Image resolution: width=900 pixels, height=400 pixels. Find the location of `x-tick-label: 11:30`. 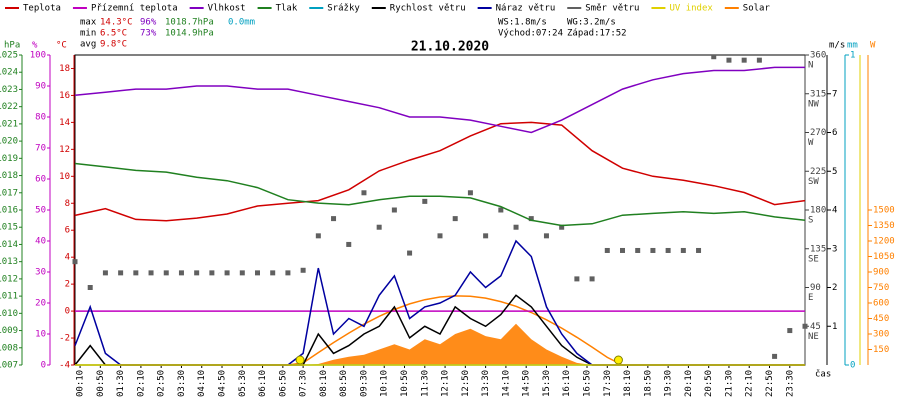

x-tick-label: 11:30 is located at coordinates (425, 383).